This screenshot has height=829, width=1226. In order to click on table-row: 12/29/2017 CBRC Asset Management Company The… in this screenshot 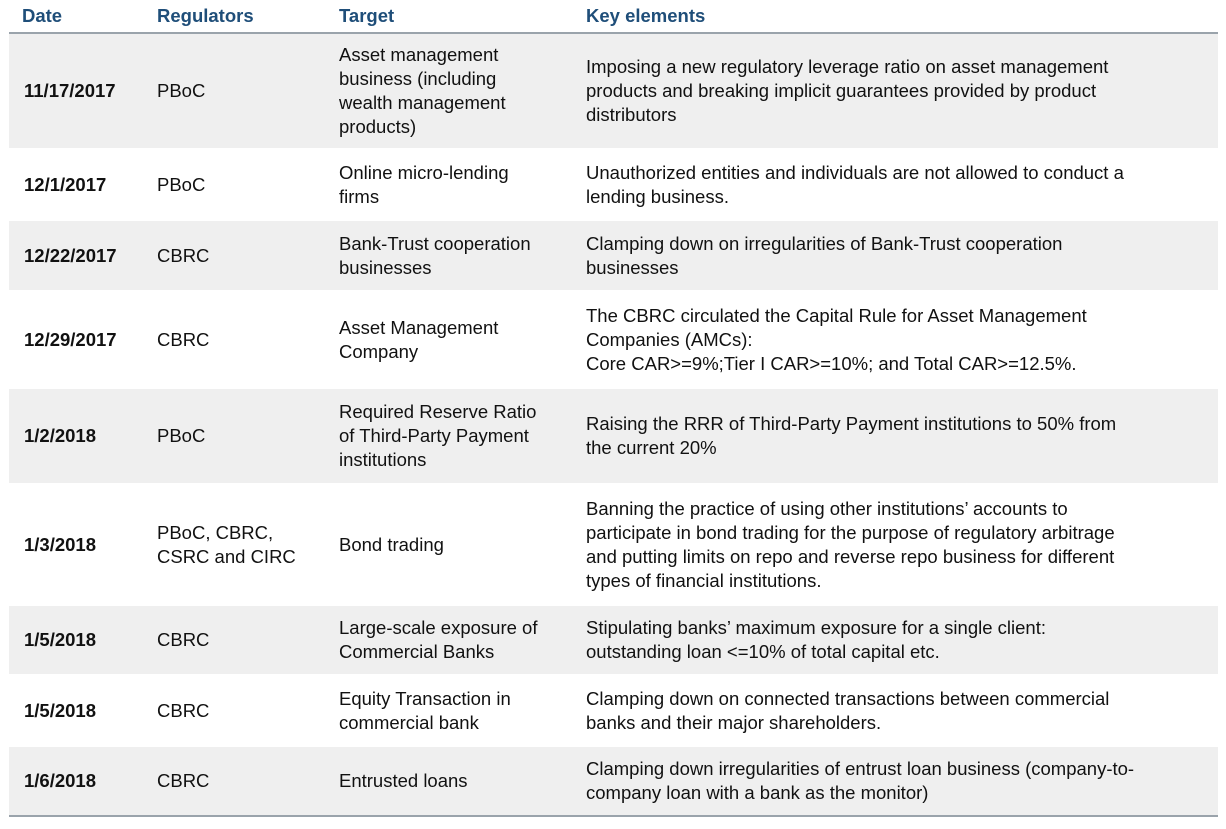, I will do `click(613, 340)`.